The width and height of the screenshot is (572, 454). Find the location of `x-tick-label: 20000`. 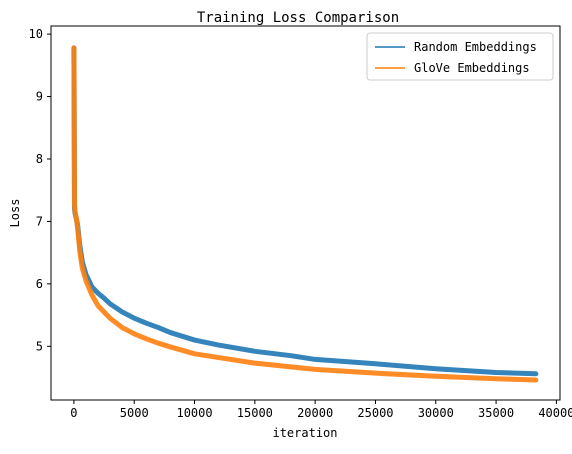

x-tick-label: 20000 is located at coordinates (315, 413).